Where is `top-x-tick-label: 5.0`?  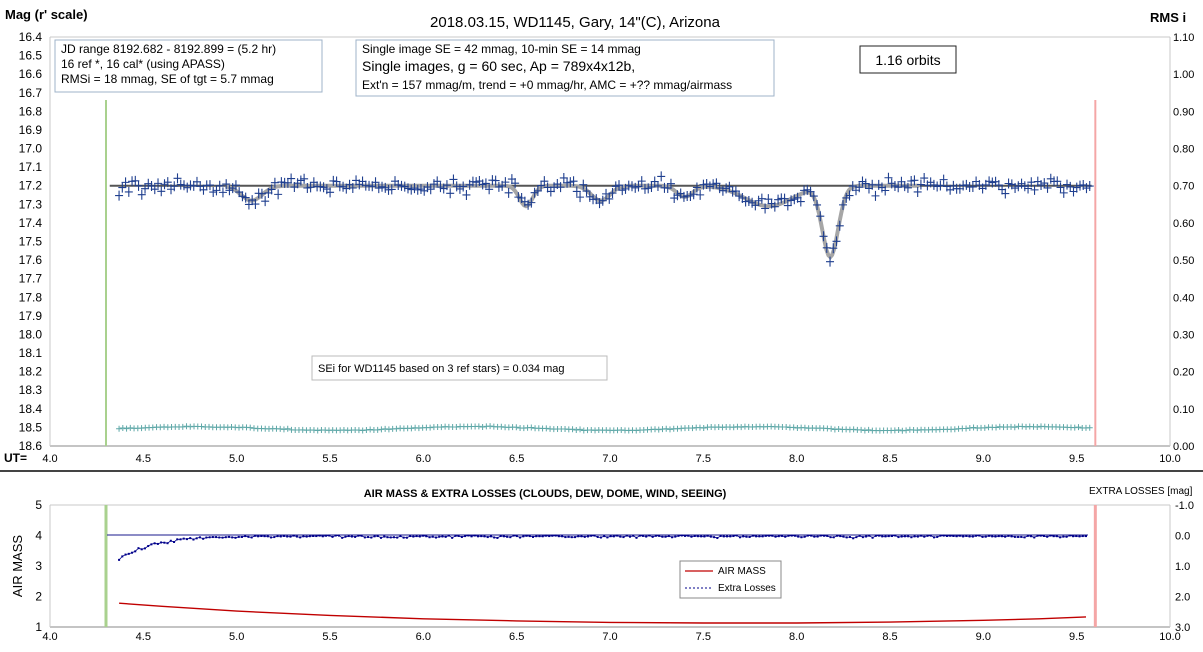 top-x-tick-label: 5.0 is located at coordinates (236, 459).